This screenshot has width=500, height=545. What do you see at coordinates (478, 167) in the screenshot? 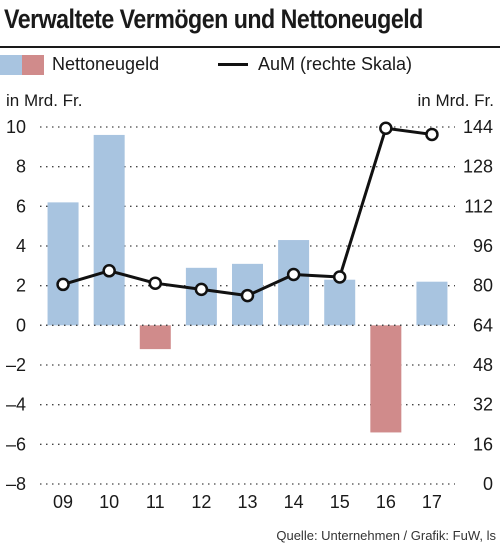
I see `right-tick-label: 128` at bounding box center [478, 167].